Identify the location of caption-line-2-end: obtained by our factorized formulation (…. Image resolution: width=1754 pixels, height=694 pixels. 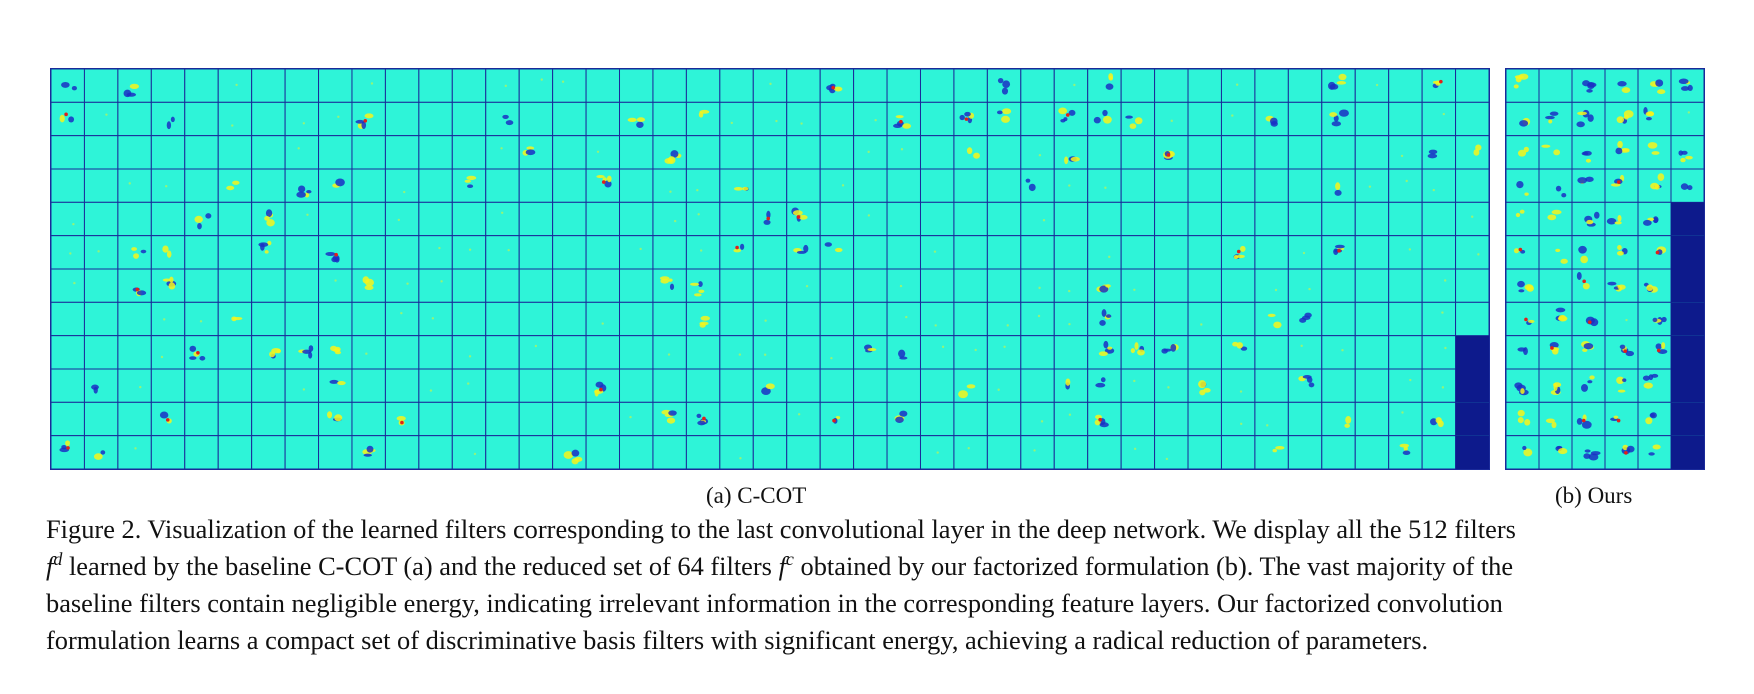
(1153, 566).